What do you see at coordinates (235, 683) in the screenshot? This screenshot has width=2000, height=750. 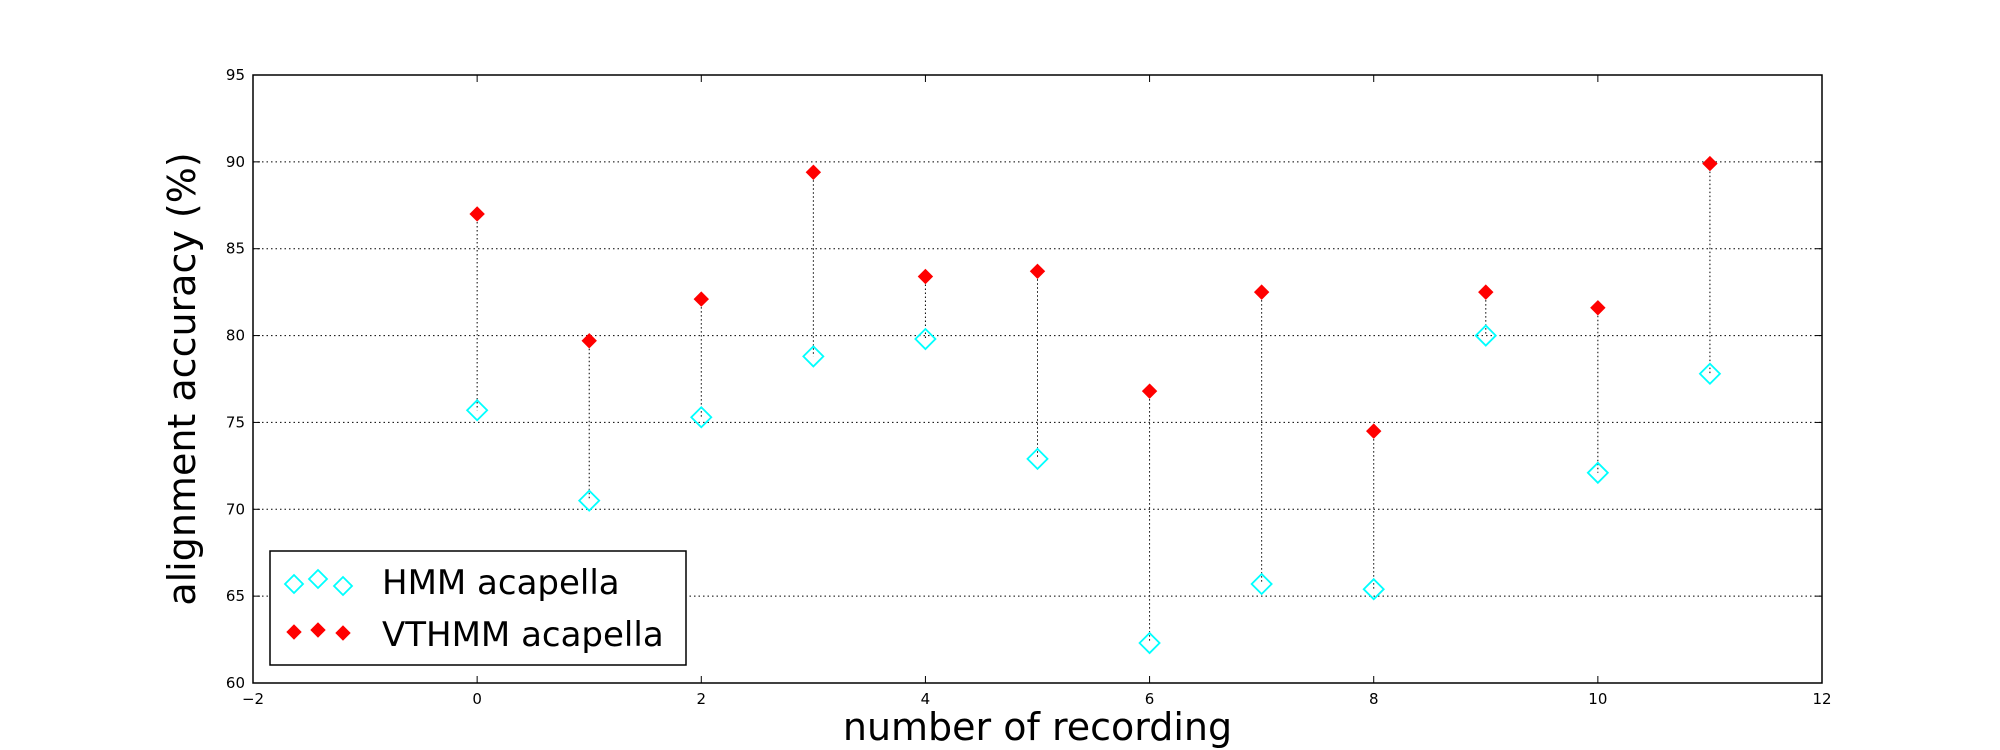 I see `y-tick-label: 60` at bounding box center [235, 683].